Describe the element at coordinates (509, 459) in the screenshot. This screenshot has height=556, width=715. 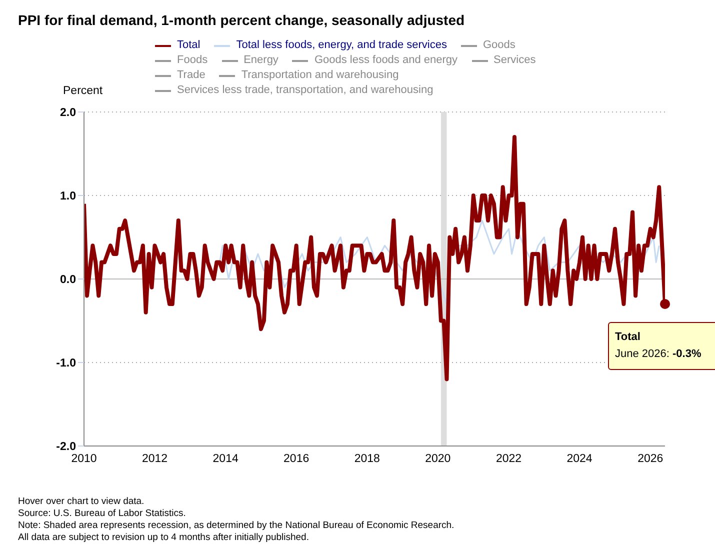
I see `x-tick-label: 2022` at that location.